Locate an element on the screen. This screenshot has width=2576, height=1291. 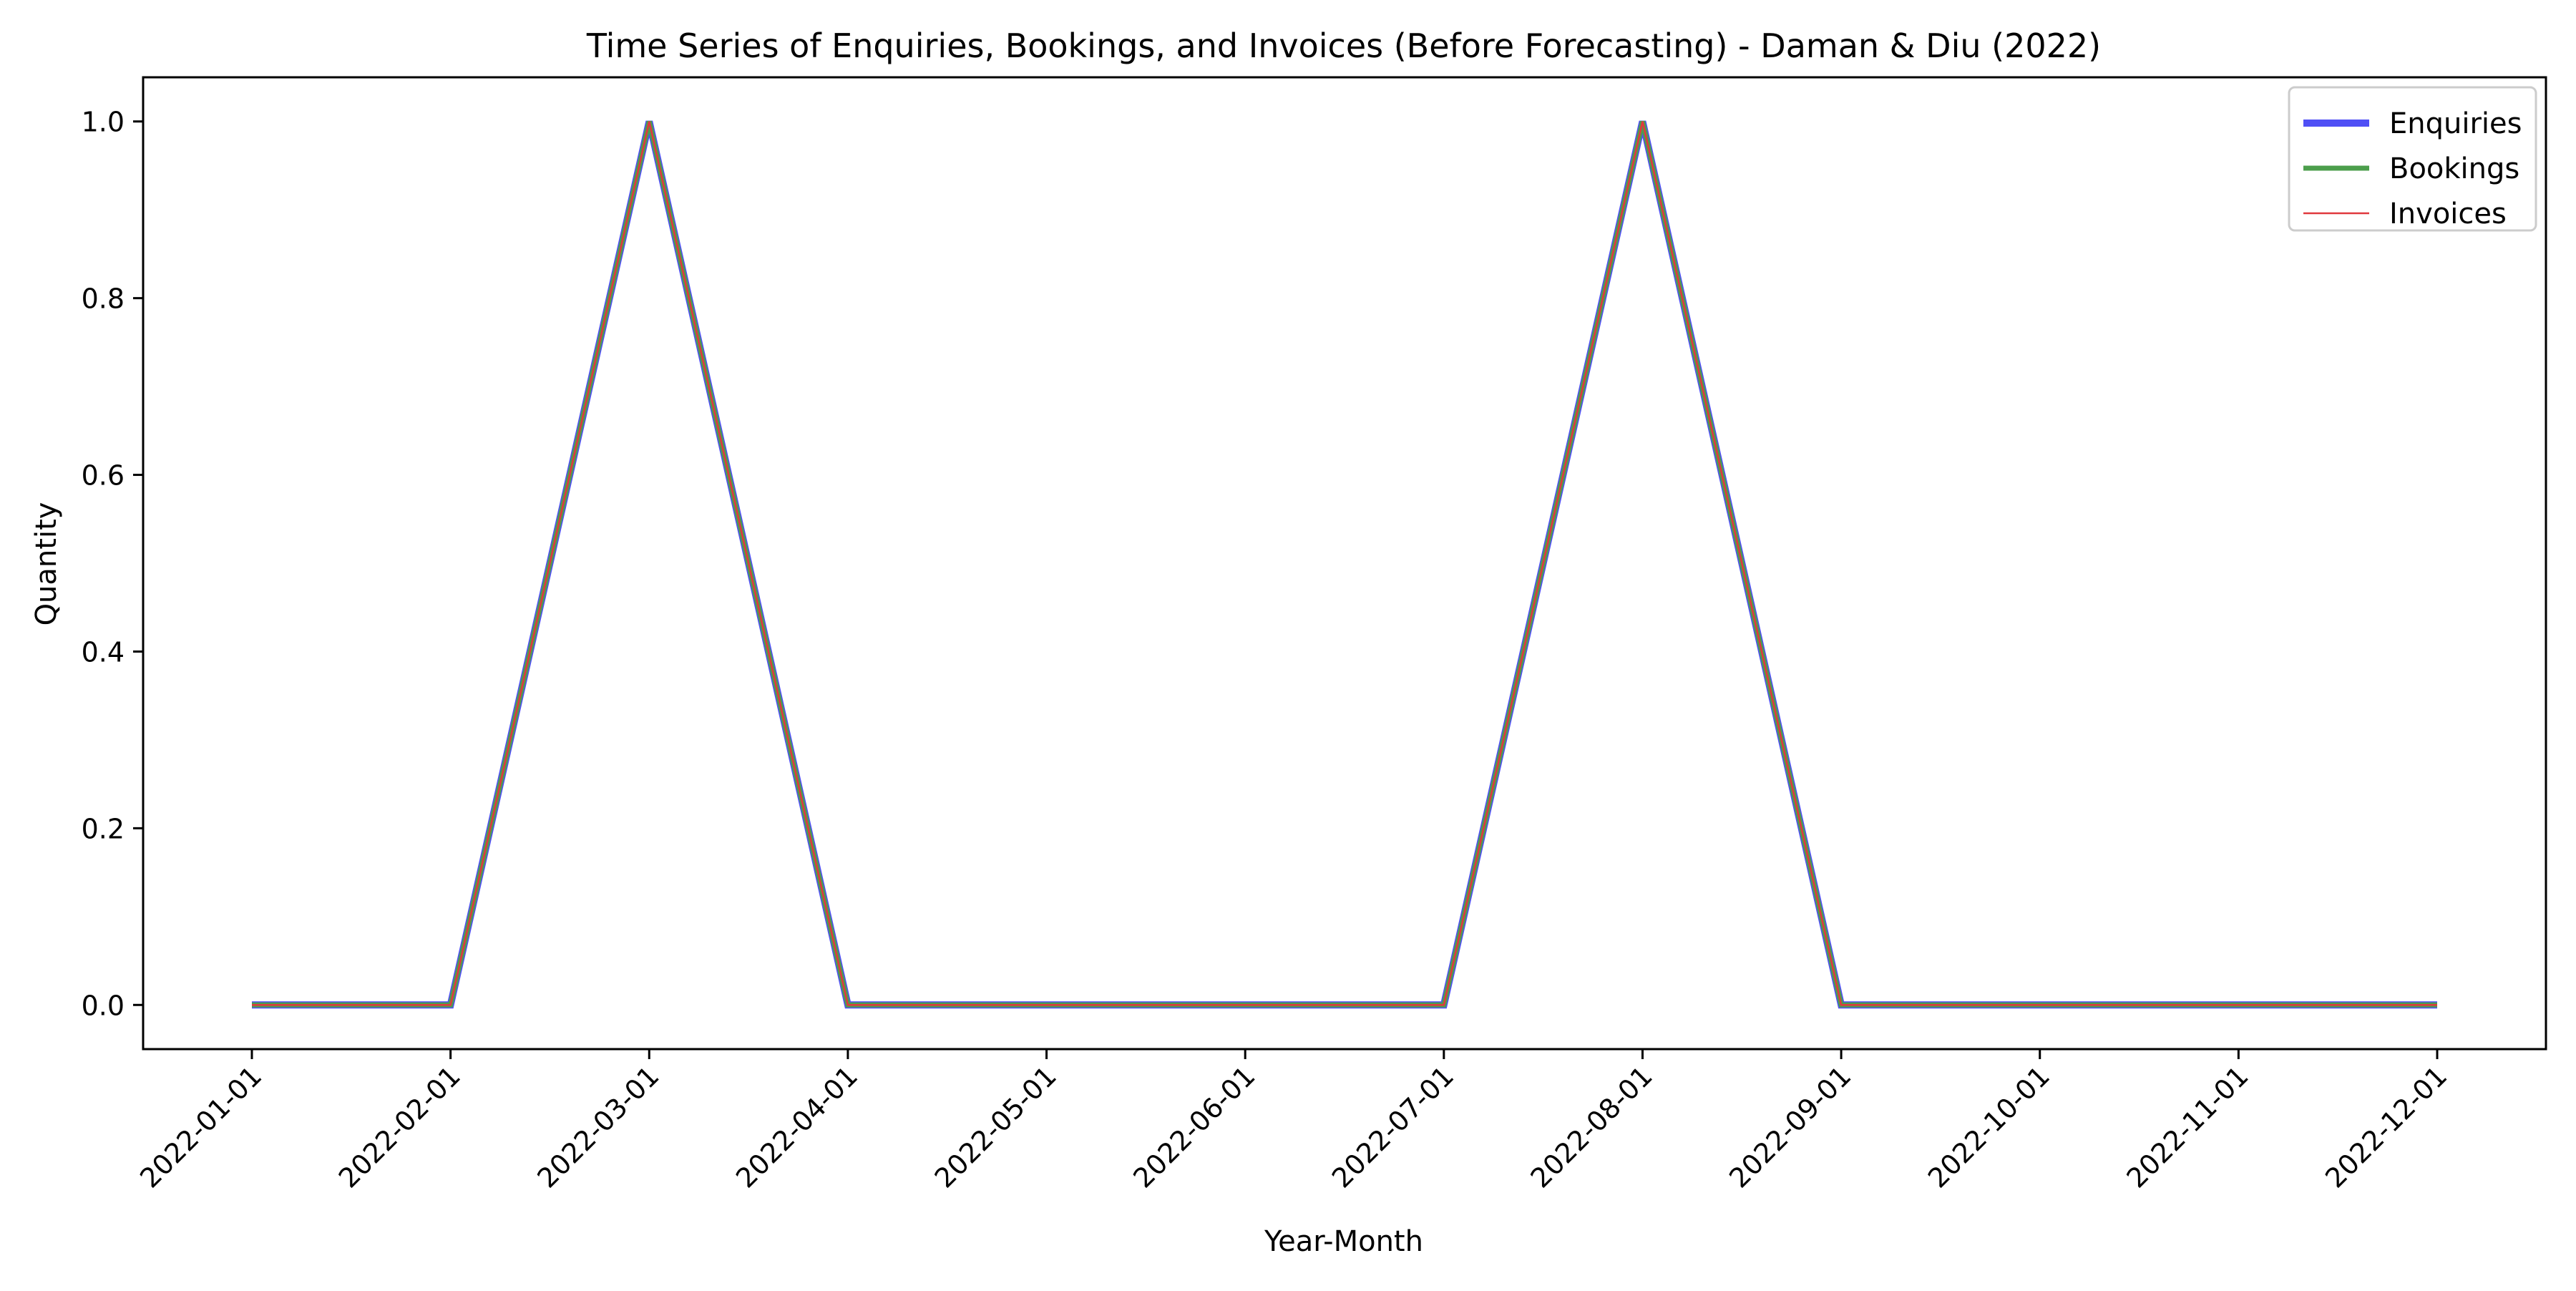
x-axis-label: Year-Month is located at coordinates (1343, 1241).